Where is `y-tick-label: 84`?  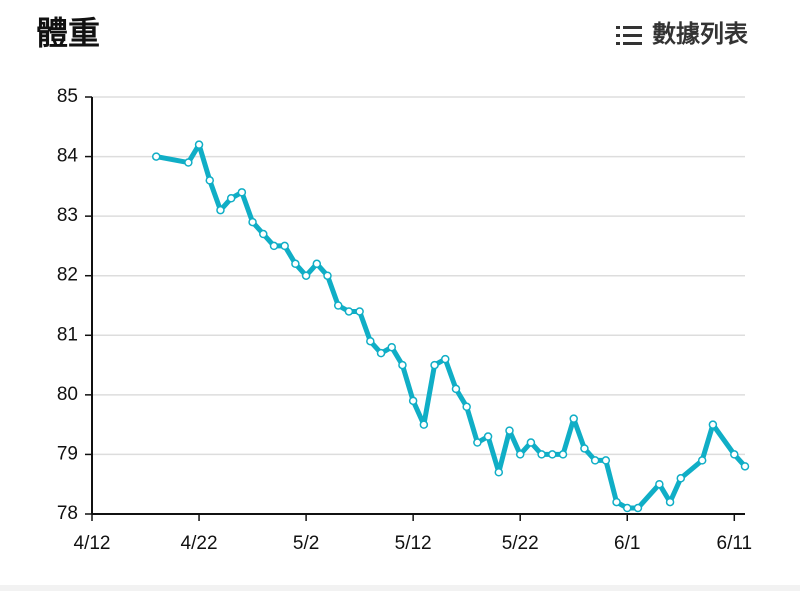
y-tick-label: 84 is located at coordinates (68, 156).